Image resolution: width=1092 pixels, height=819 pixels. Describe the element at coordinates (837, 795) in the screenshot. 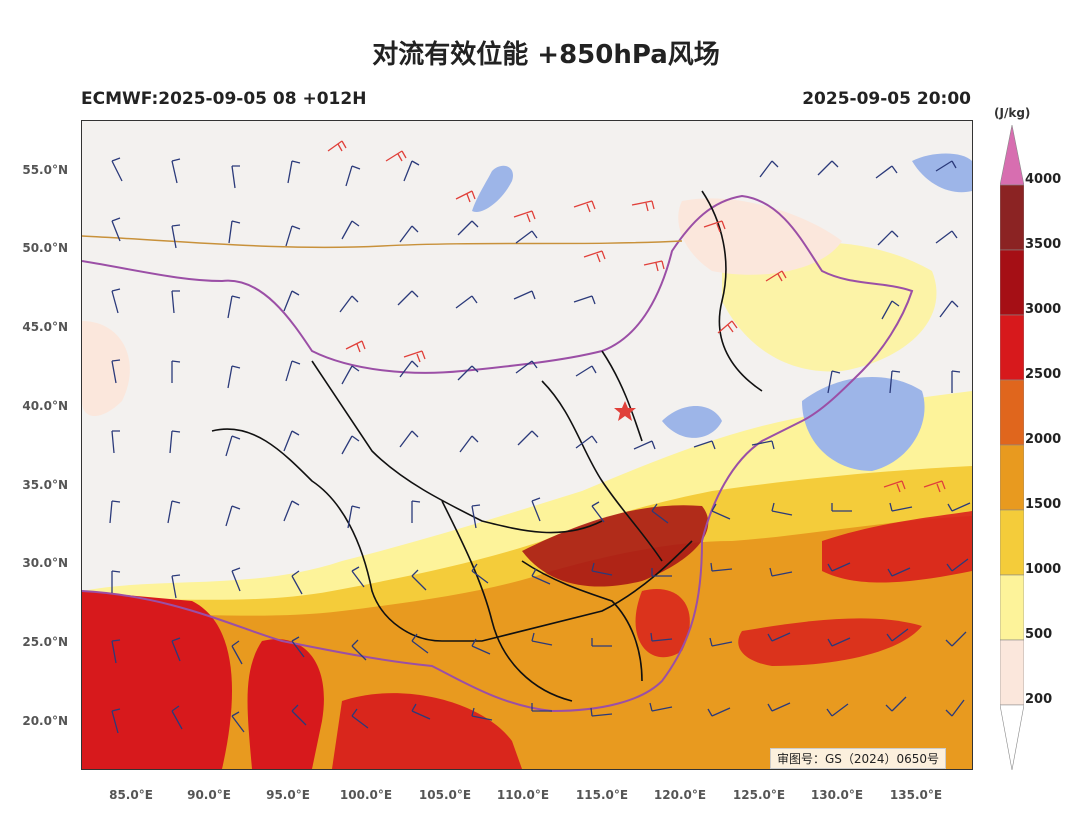

I see `lon-label: 130.0°E` at that location.